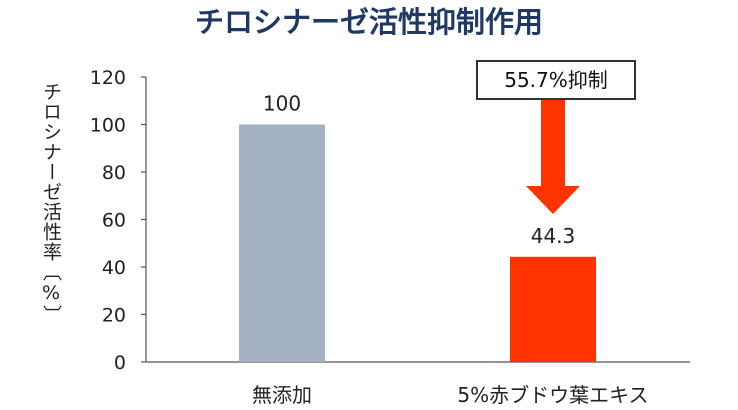 The width and height of the screenshot is (738, 410). What do you see at coordinates (552, 395) in the screenshot?
I see `x-tick-label-2: 5%赤ブドウ葉エキス` at bounding box center [552, 395].